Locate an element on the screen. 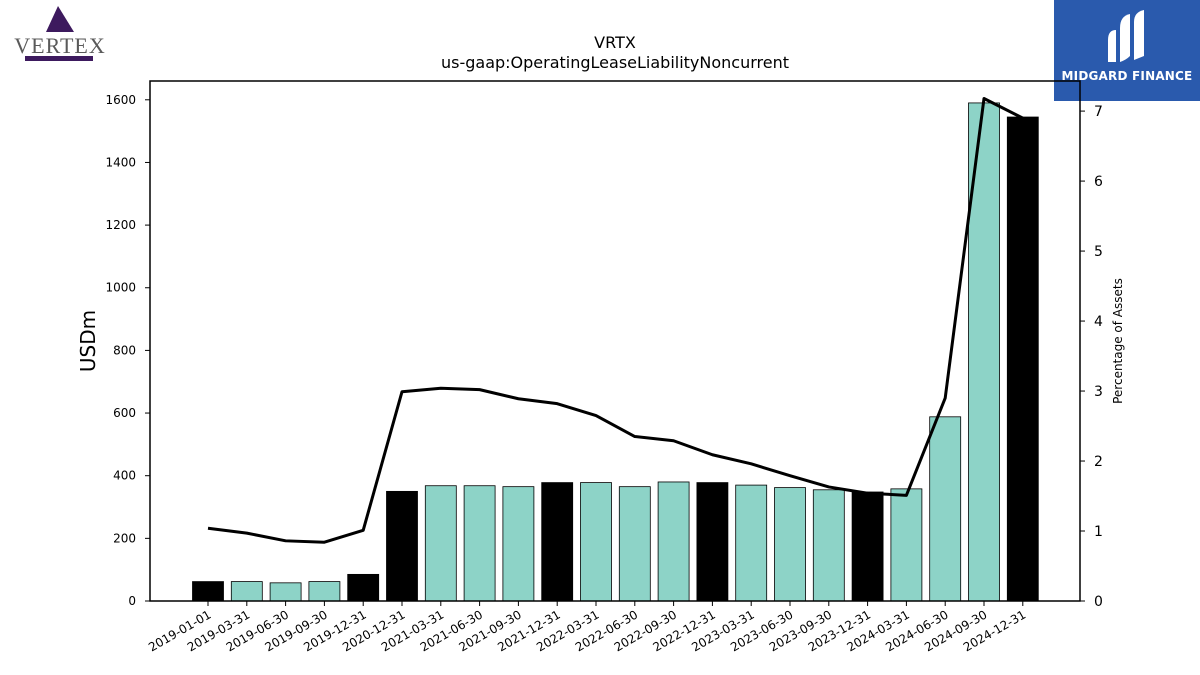  y-tick-label: 1000 is located at coordinates (120, 288).